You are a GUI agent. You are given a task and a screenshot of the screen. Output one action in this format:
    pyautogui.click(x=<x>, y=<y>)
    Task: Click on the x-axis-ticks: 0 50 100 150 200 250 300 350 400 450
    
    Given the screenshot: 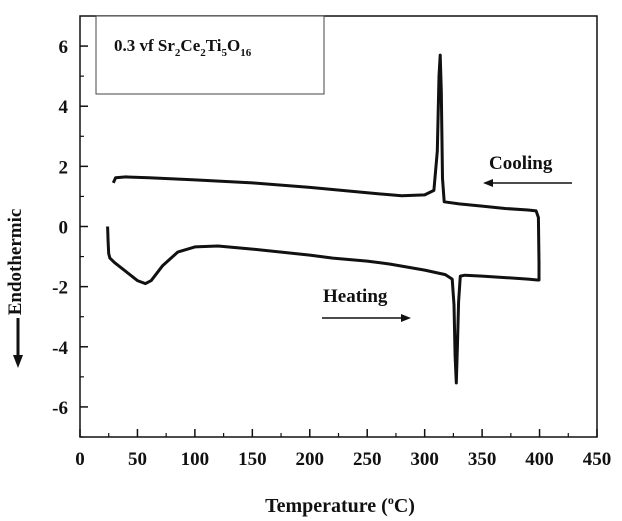 What is the action you would take?
    pyautogui.click(x=343, y=449)
    